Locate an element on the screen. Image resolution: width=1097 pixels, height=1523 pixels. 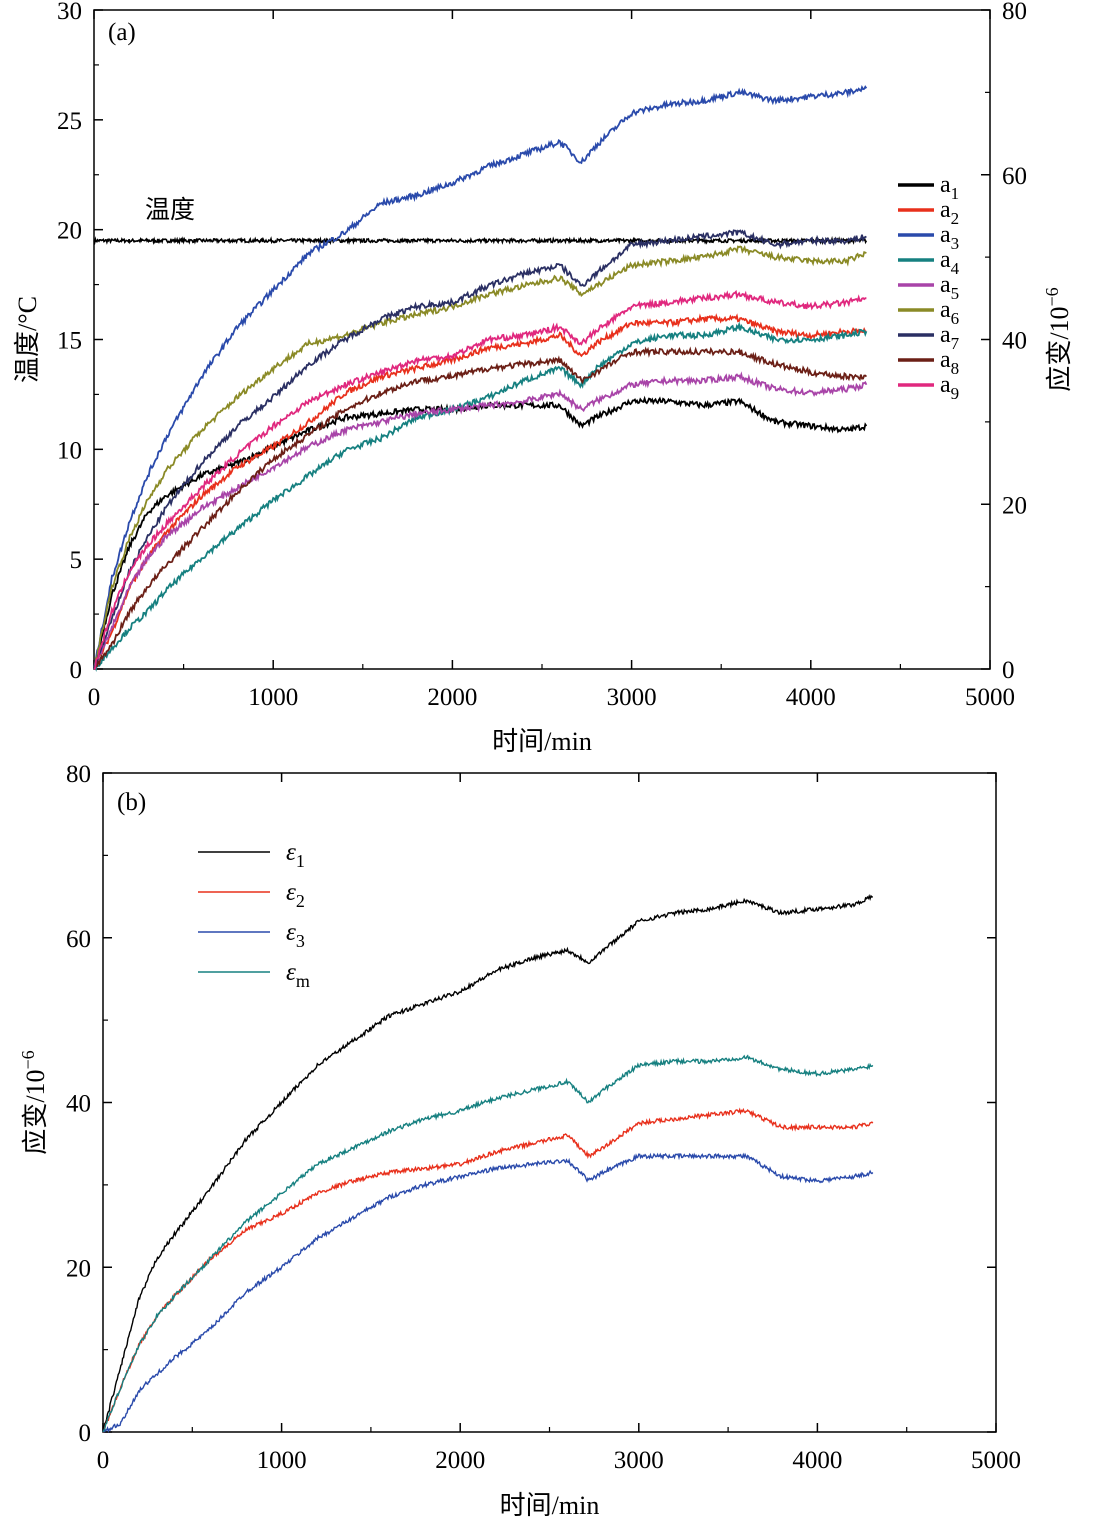
legend-label-a2-sub: 2 is located at coordinates (955, 218).